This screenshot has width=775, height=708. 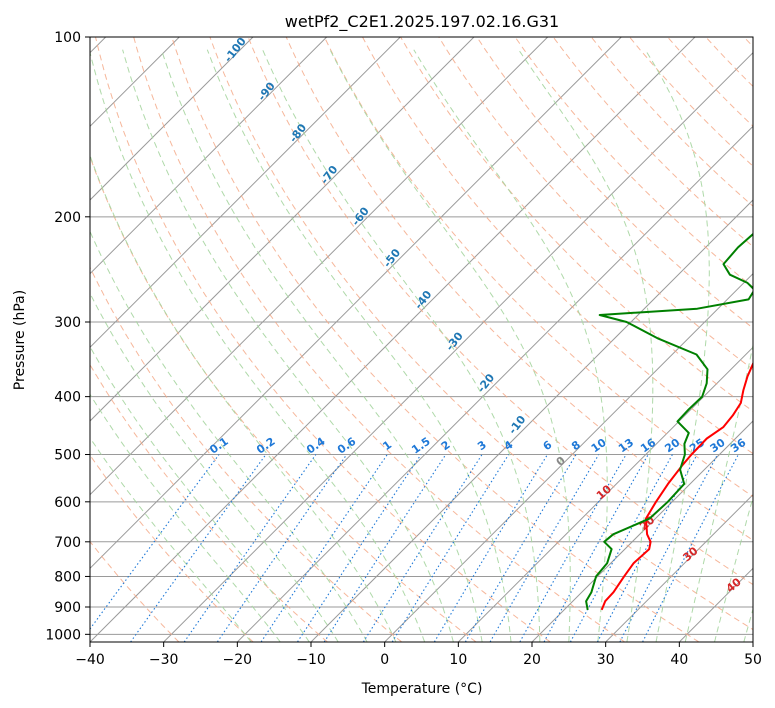 I want to click on mixing-ratio-label: 0.4, so click(x=316, y=446).